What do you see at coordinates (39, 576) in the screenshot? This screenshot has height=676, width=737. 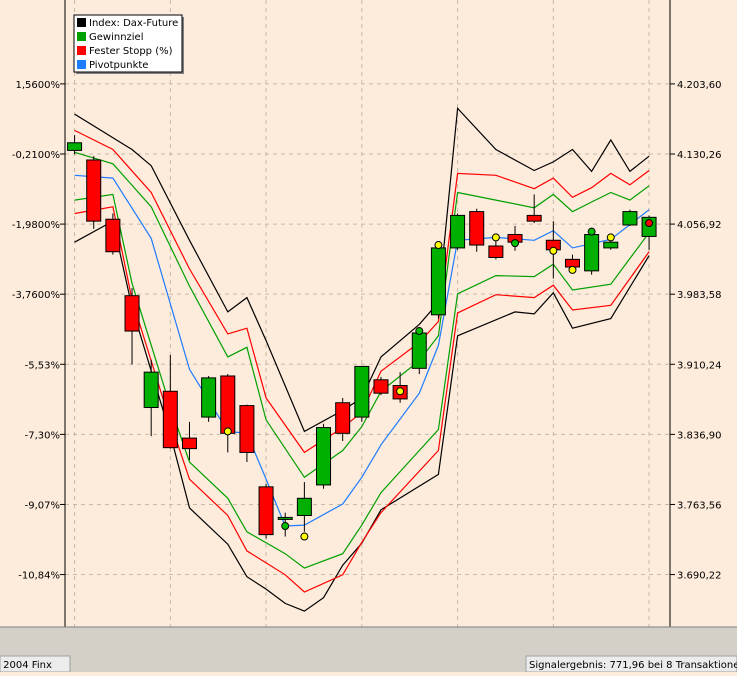 I see `left-axis-tick-label: -10,84%` at bounding box center [39, 576].